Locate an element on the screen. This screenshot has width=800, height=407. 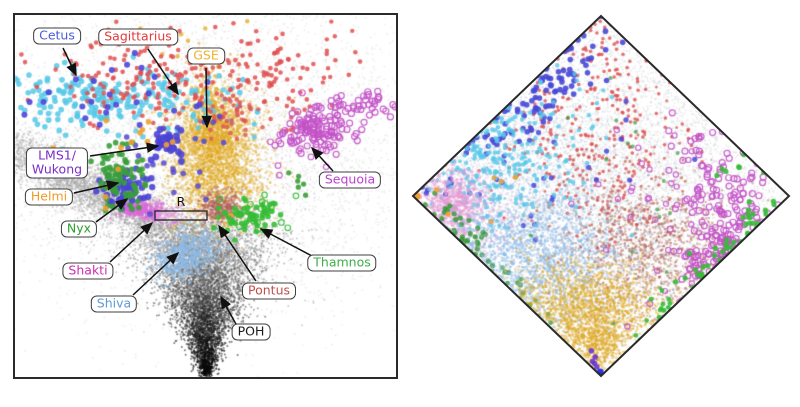
r-region-label: R is located at coordinates (181, 201).